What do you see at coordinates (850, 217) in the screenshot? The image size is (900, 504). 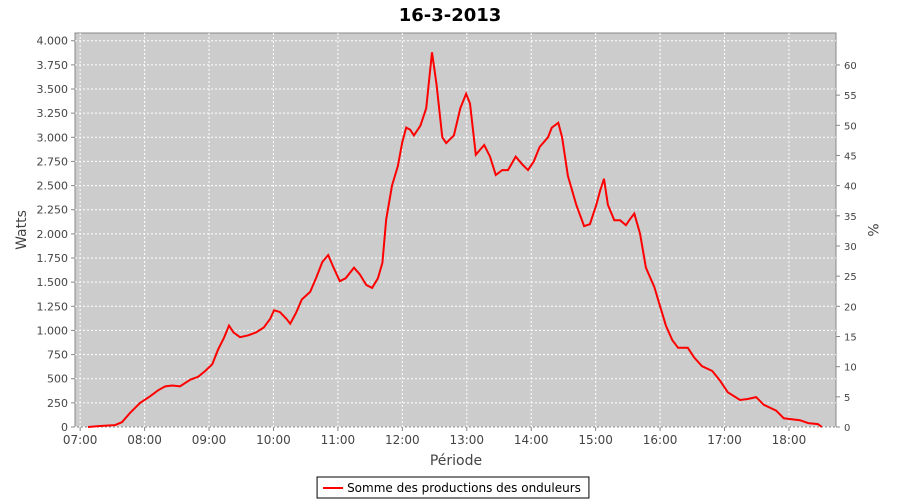 I see `y2-tick-label: 35` at bounding box center [850, 217].